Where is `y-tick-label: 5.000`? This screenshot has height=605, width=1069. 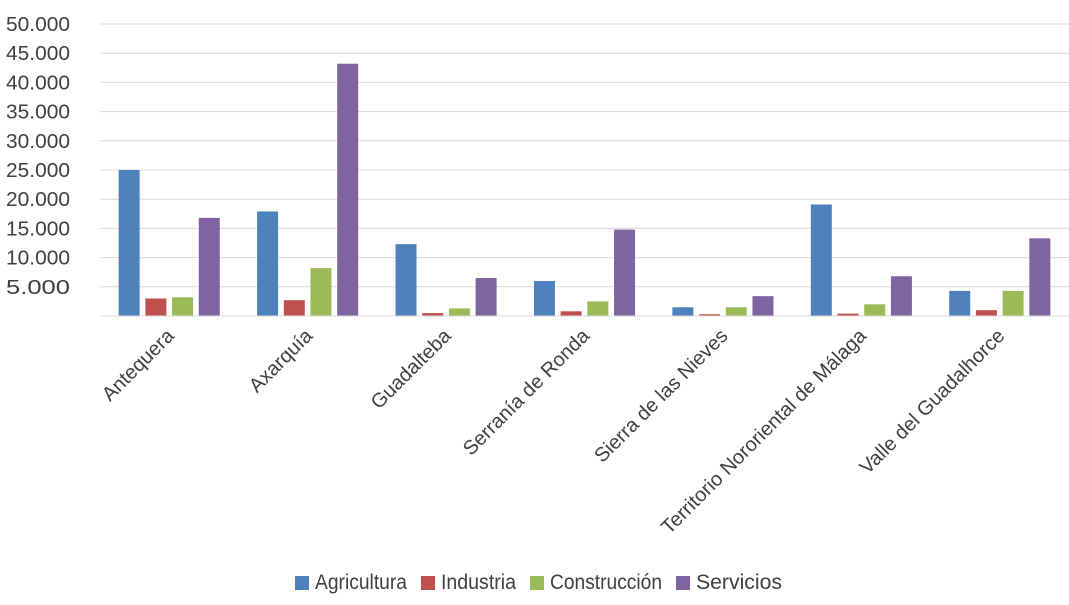
y-tick-label: 5.000 is located at coordinates (38, 288).